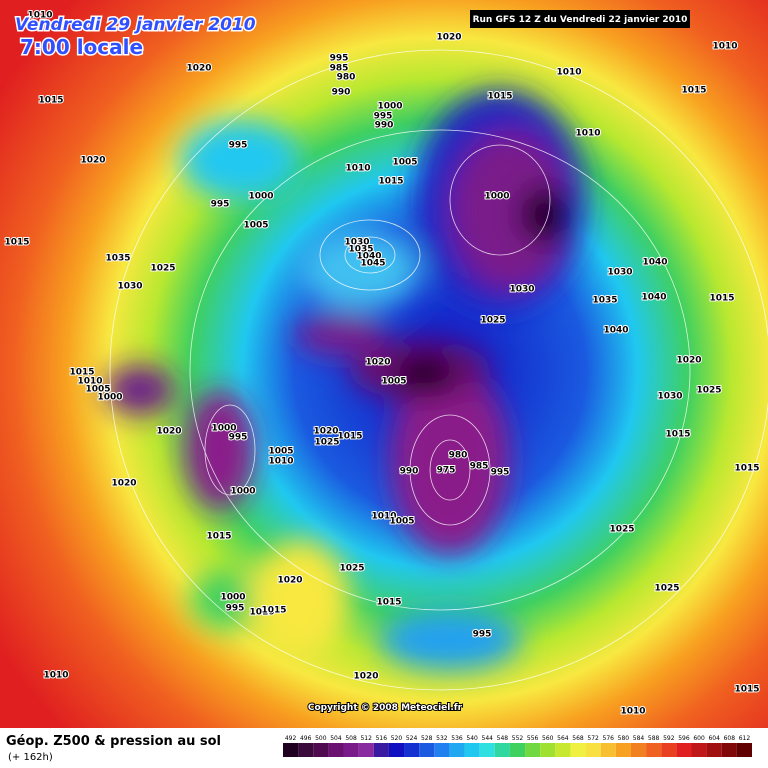 This screenshot has width=768, height=768. I want to click on scale-label: 540, so click(472, 738).